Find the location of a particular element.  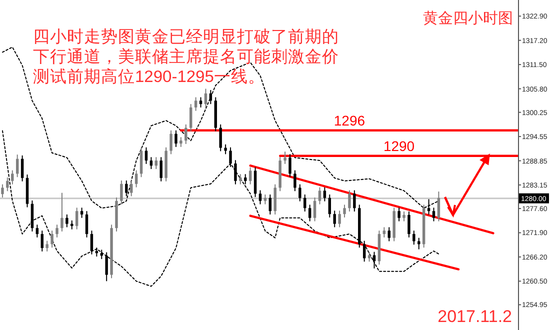

text: 黄金四小时图 is located at coordinates (468, 18).